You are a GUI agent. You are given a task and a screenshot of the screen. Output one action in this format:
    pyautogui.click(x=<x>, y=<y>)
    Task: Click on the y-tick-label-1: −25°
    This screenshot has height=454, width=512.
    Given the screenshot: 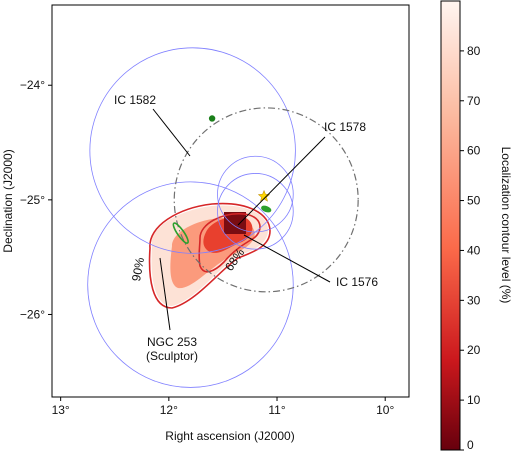 What is the action you would take?
    pyautogui.click(x=32, y=200)
    